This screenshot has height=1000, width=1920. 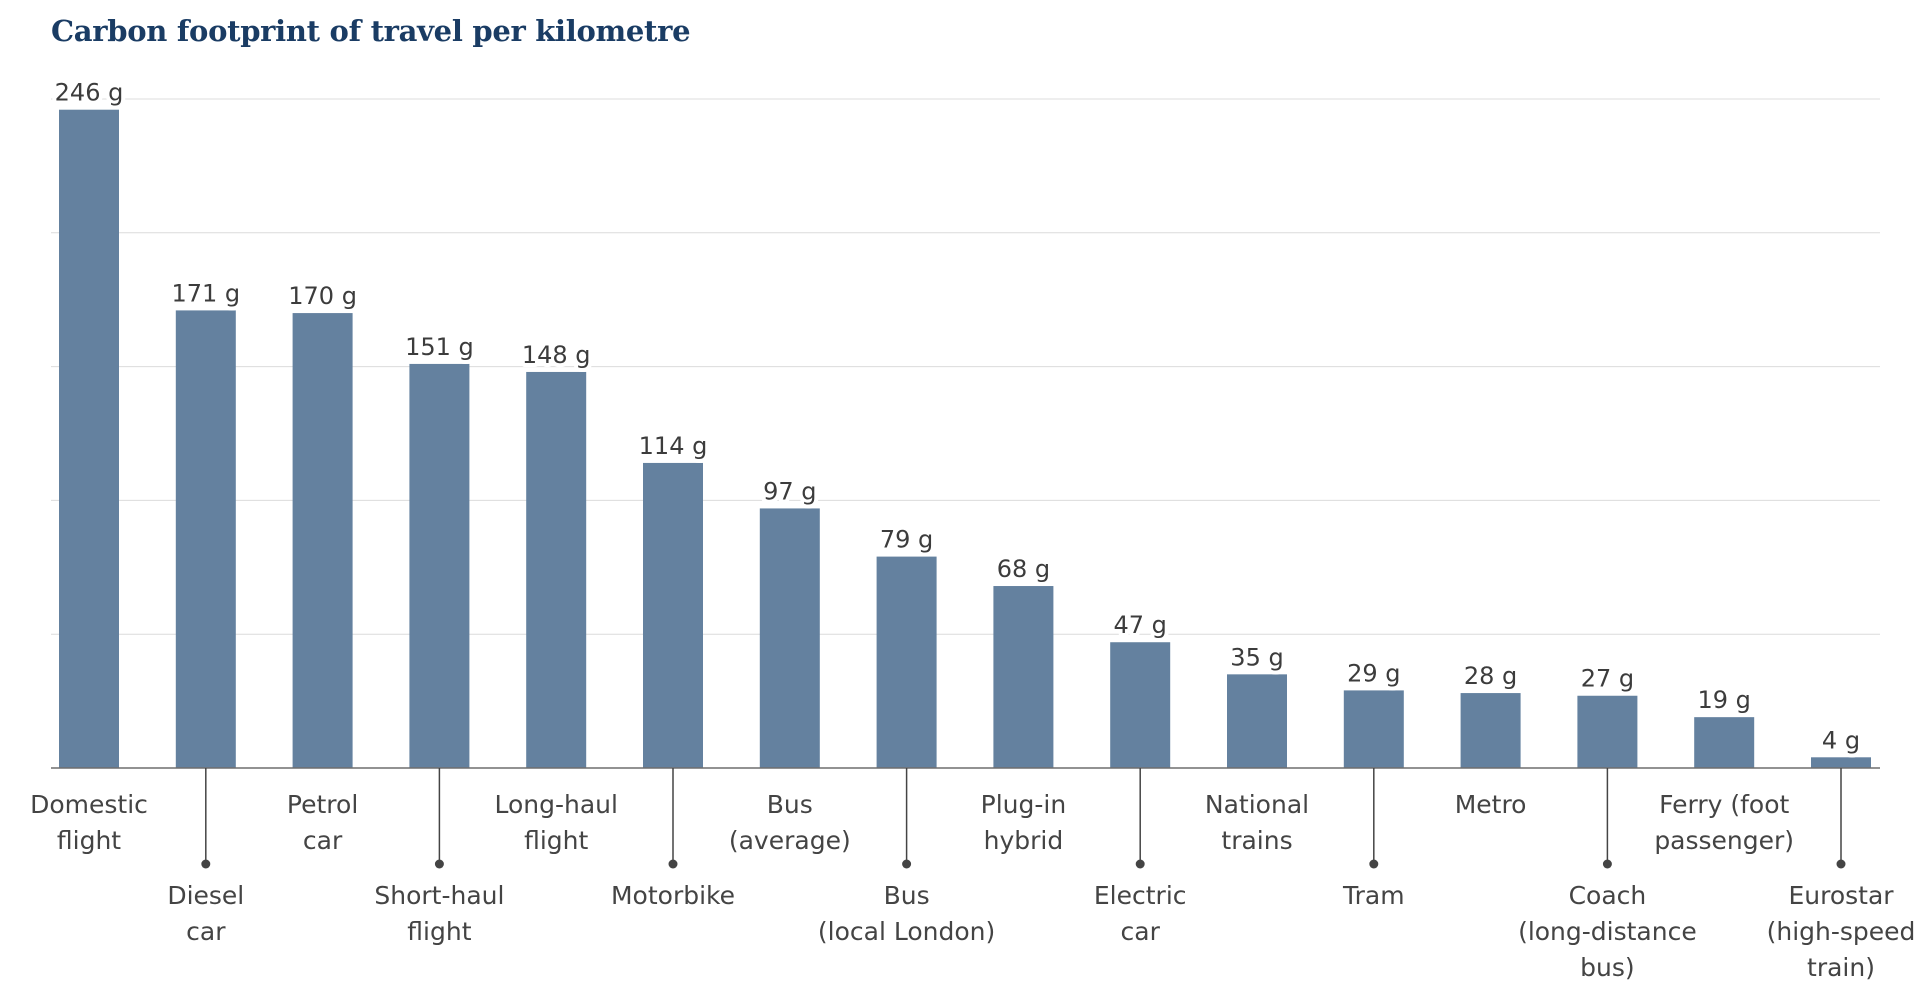 I want to click on data-label: 4 g, so click(x=1841, y=740).